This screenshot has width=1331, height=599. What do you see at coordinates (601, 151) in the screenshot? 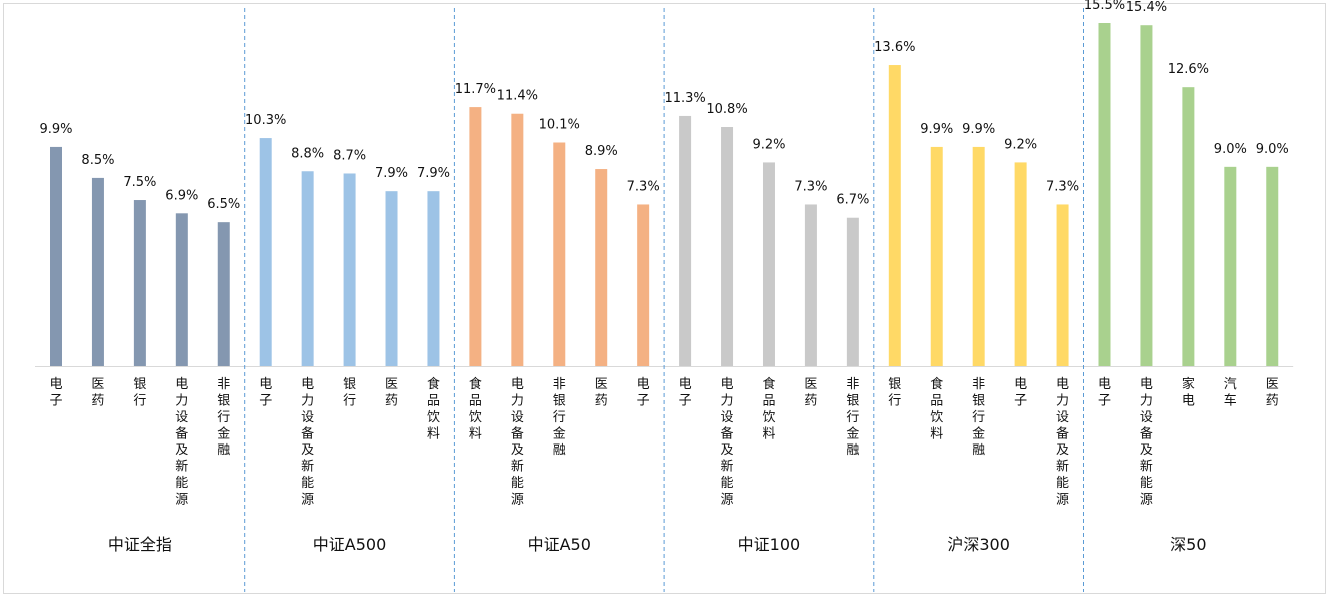
I see `data-label: 8.9%` at bounding box center [601, 151].